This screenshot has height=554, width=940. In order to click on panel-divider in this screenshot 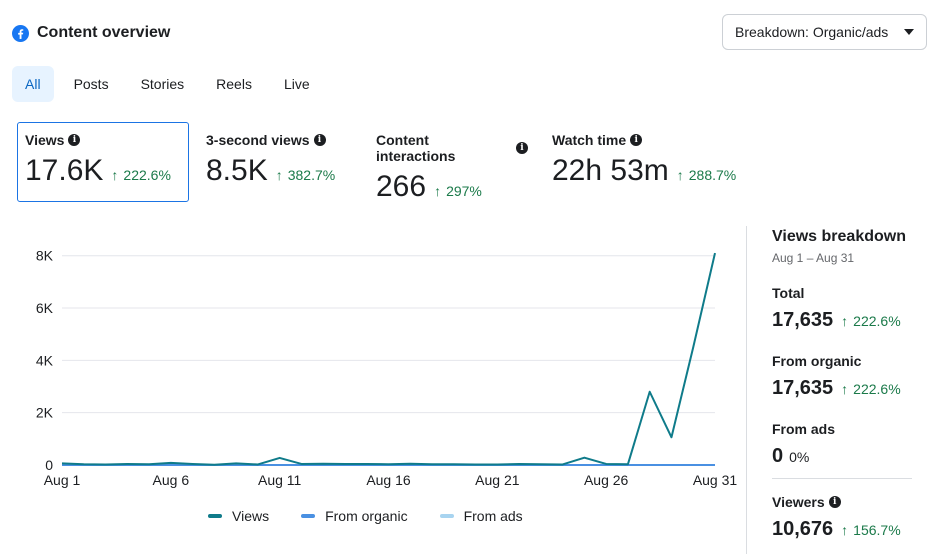, I will do `click(746, 390)`.